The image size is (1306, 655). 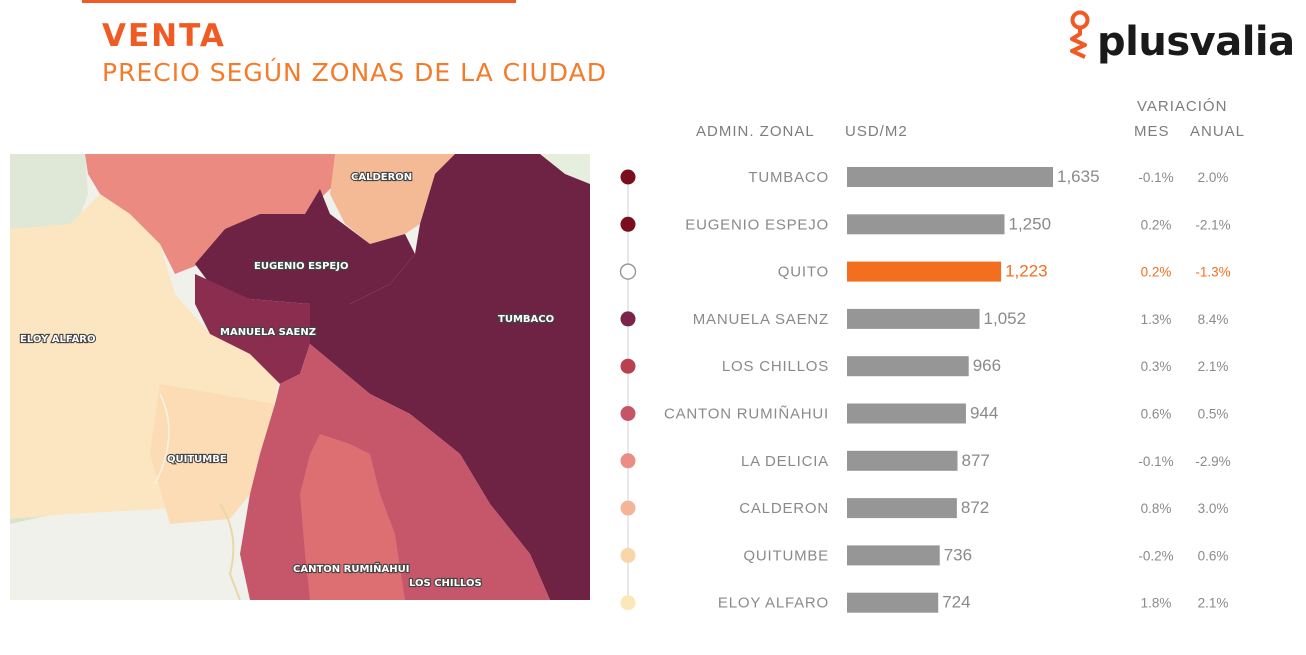 What do you see at coordinates (987, 365) in the screenshot?
I see `value-label: 966` at bounding box center [987, 365].